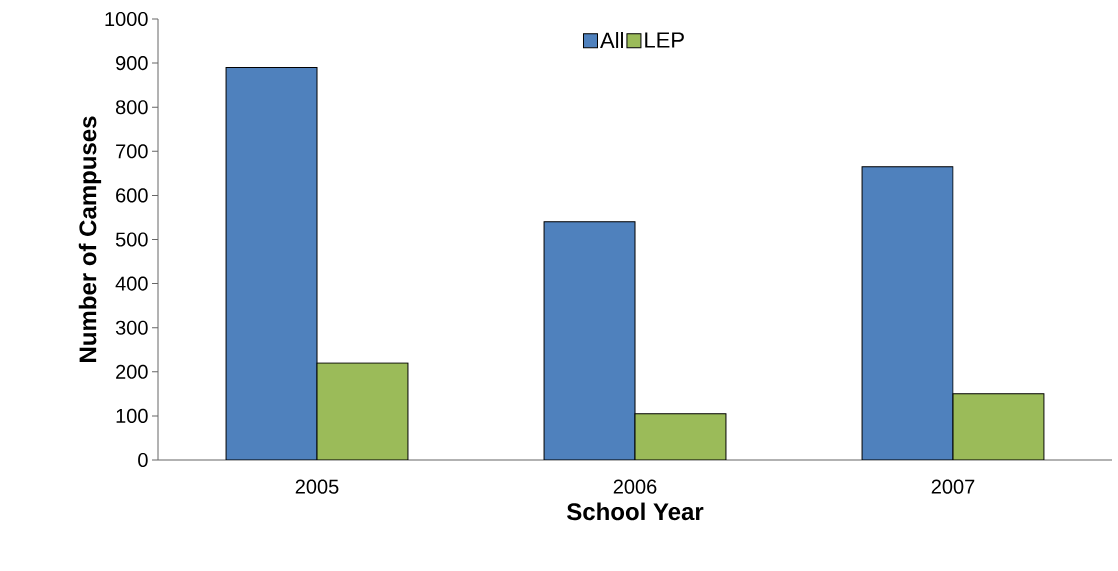 This screenshot has height=571, width=1118. Describe the element at coordinates (143, 460) in the screenshot. I see `y-tick-label: 0` at that location.